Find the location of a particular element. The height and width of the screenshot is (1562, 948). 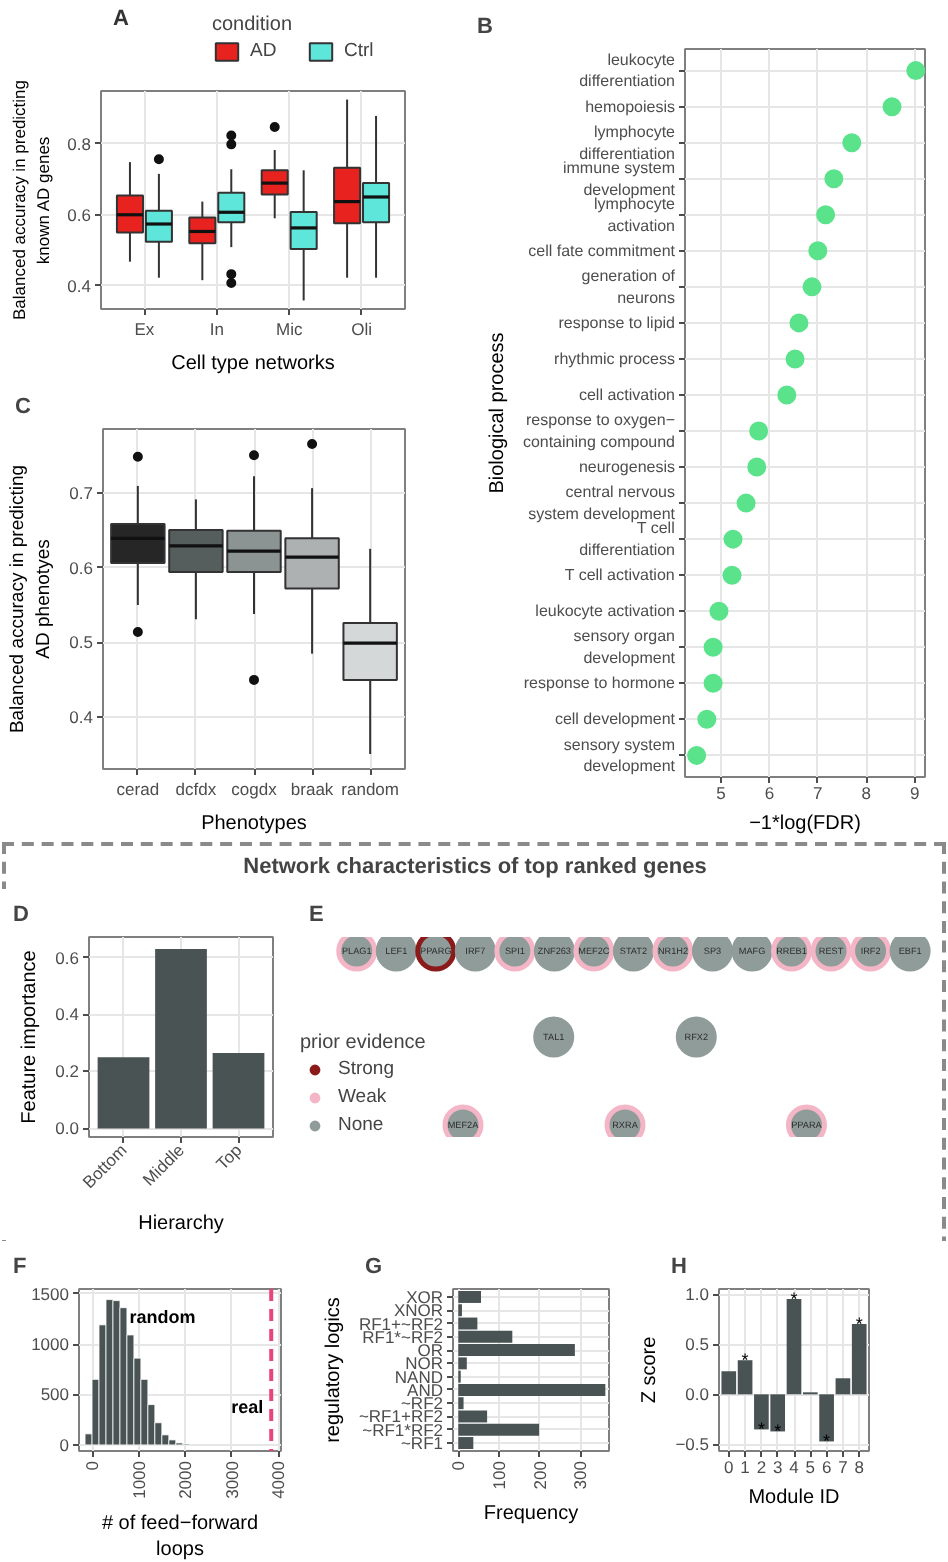

x-tick-label: 300 is located at coordinates (580, 1475).